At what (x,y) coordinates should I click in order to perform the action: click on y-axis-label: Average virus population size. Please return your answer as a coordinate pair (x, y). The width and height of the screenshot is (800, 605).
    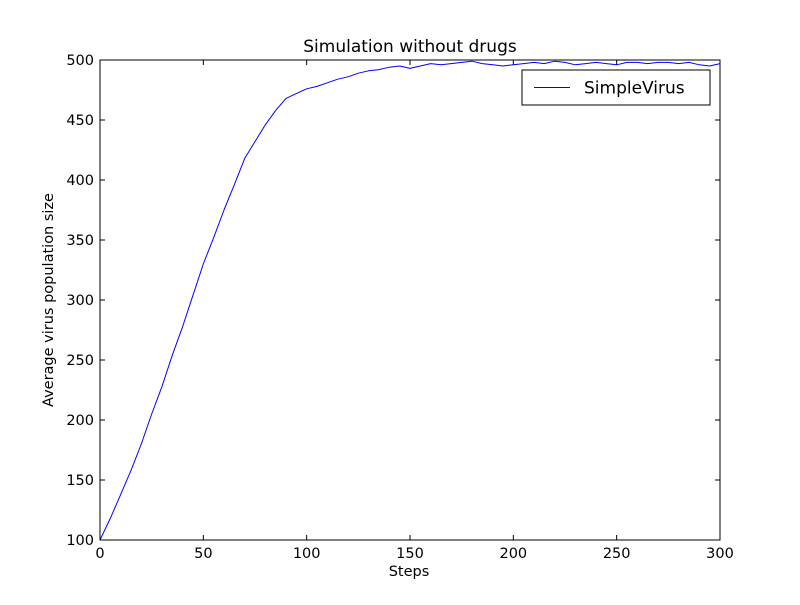
    Looking at the image, I should click on (49, 300).